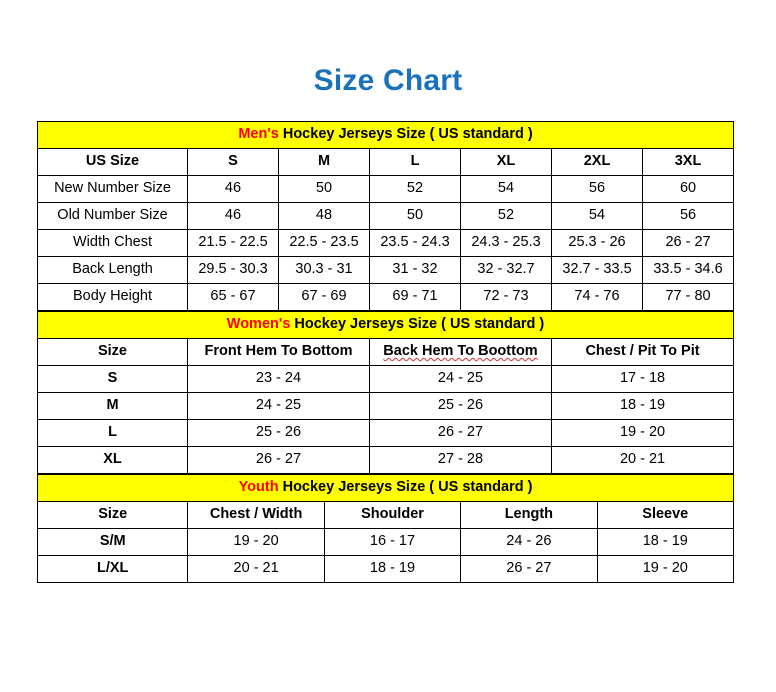  What do you see at coordinates (665, 515) in the screenshot?
I see `youth-header-cell: Sleeve` at bounding box center [665, 515].